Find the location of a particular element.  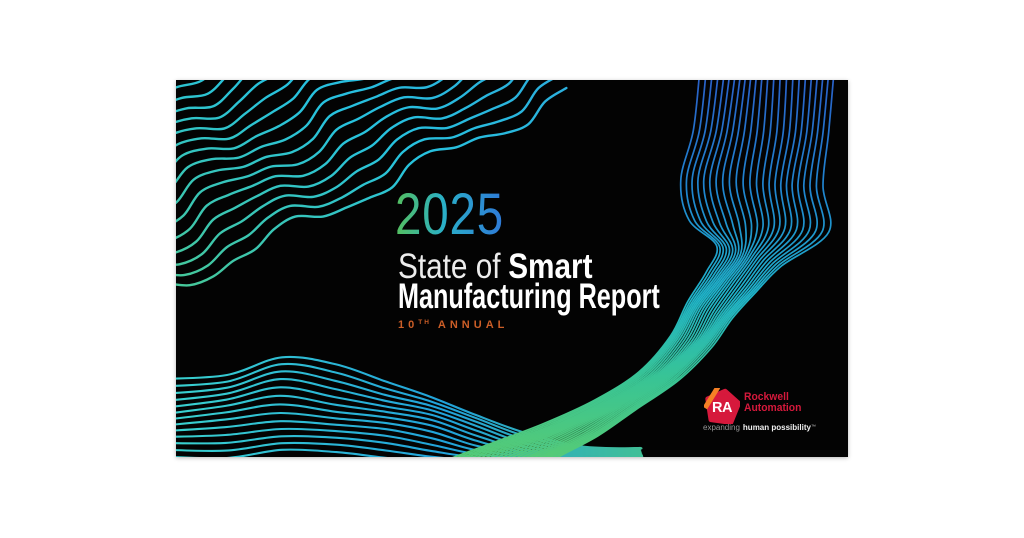

ra-monogram-icon: RA is located at coordinates (722, 406).